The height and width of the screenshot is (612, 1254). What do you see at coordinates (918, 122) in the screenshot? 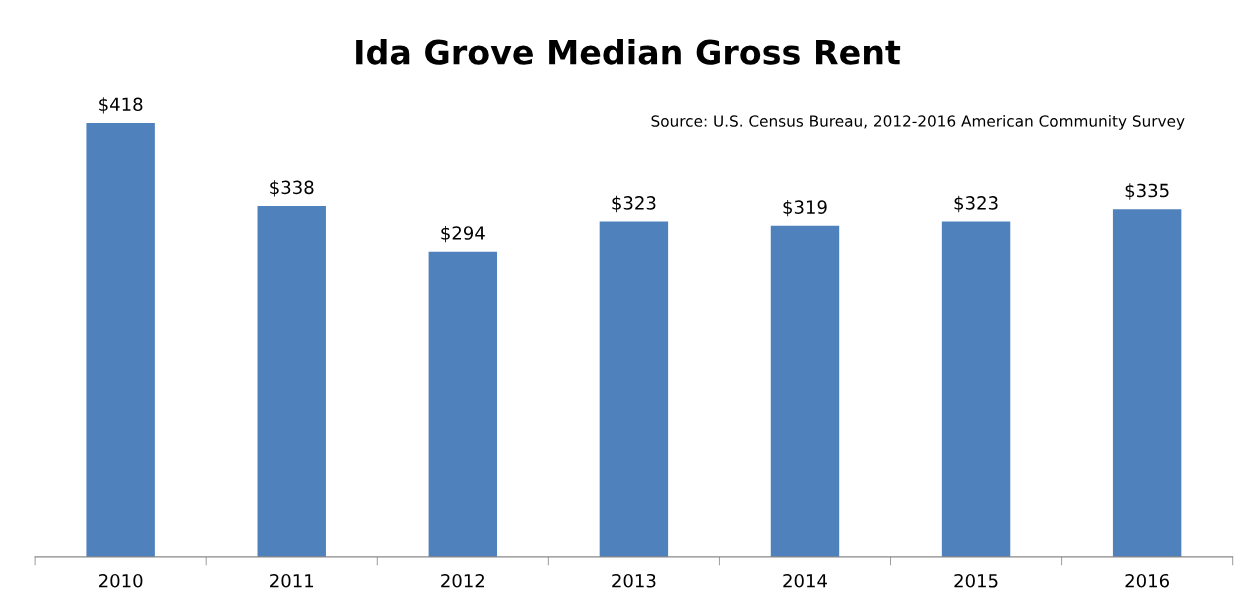
I see `annotation: Source: U.S. Census Bureau, 2012-2016 American Community Survey` at bounding box center [918, 122].